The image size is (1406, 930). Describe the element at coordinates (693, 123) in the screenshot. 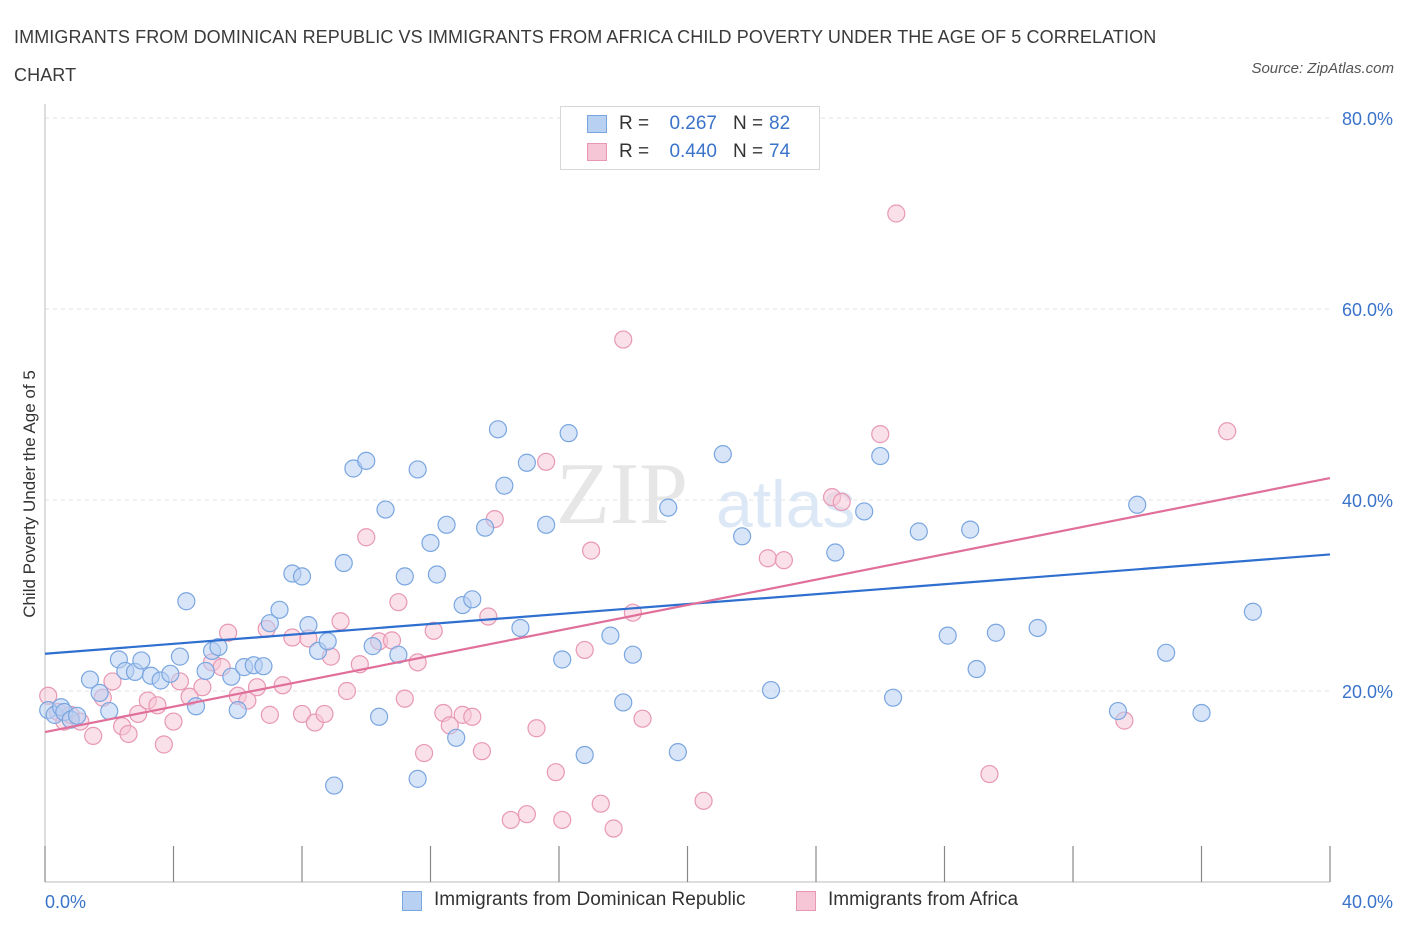

I see `r-value: 0.267` at that location.